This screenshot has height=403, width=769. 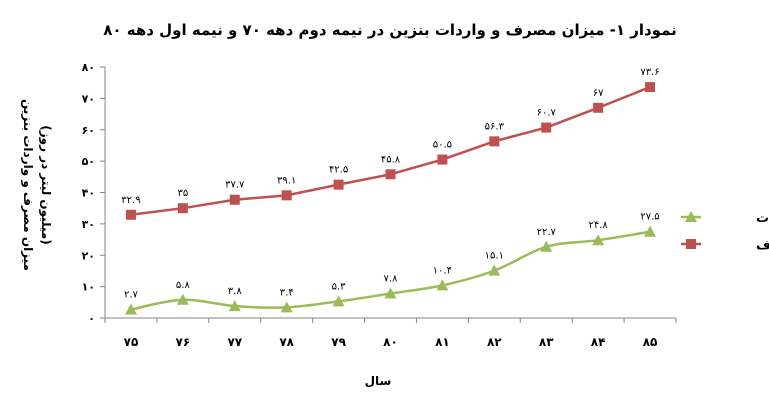 I want to click on data-label: ۳.۸, so click(x=235, y=291).